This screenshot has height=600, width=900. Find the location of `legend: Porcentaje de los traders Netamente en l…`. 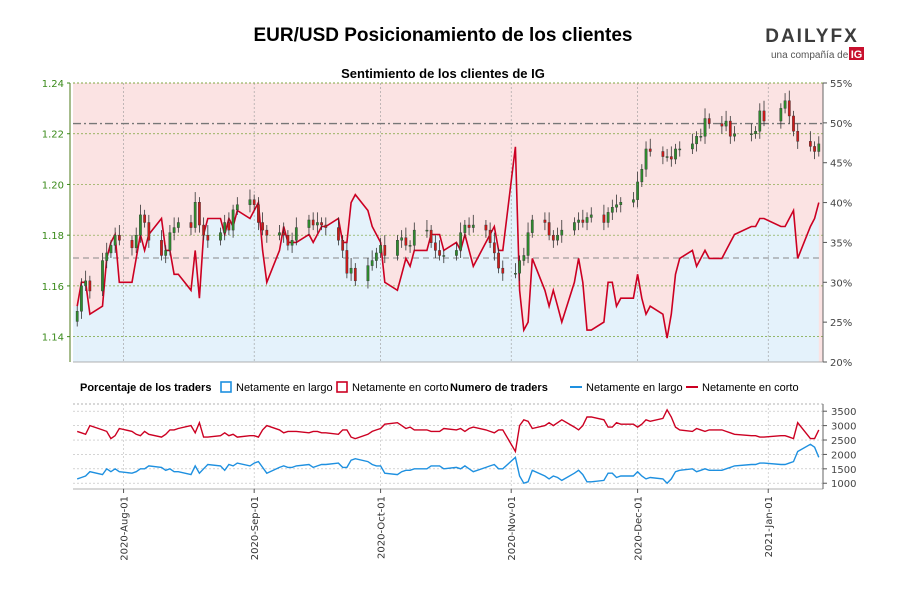

legend: Porcentaje de los traders Netamente en l… is located at coordinates (439, 387).